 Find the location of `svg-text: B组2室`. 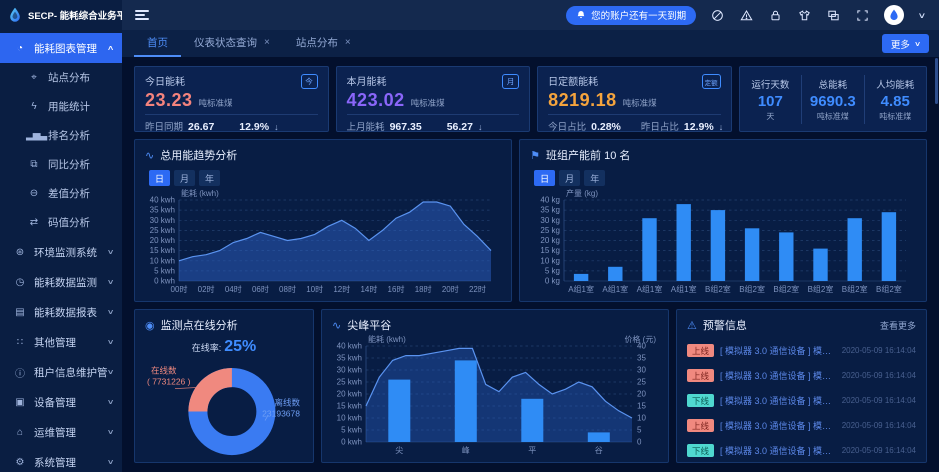

svg-text: B组2室 is located at coordinates (752, 289).